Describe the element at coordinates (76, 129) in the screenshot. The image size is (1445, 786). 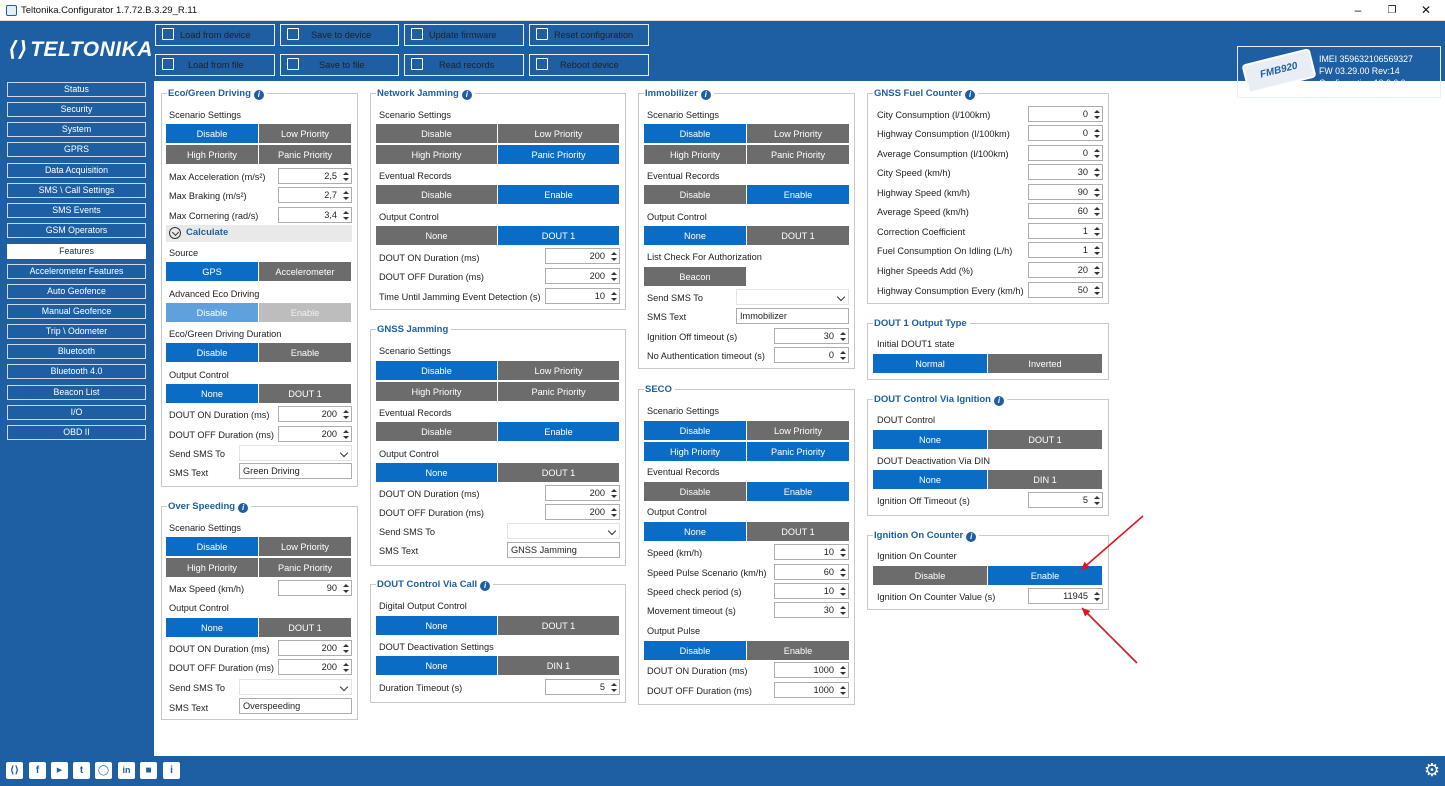
I see `sidebar-item-system: System` at that location.